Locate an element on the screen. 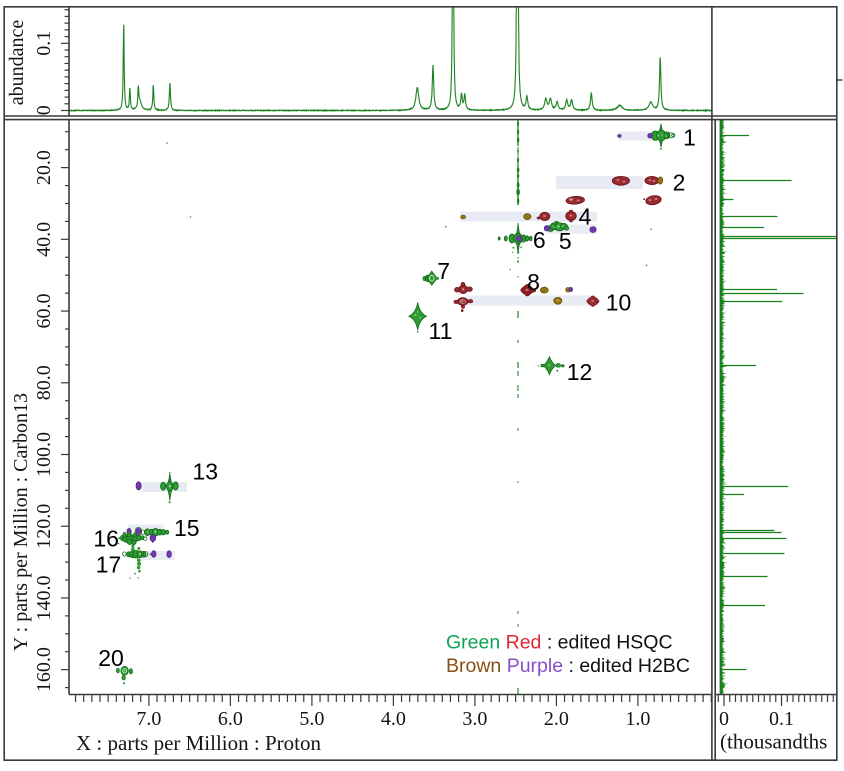 The height and width of the screenshot is (771, 844). svg-text: 17 is located at coordinates (109, 565).